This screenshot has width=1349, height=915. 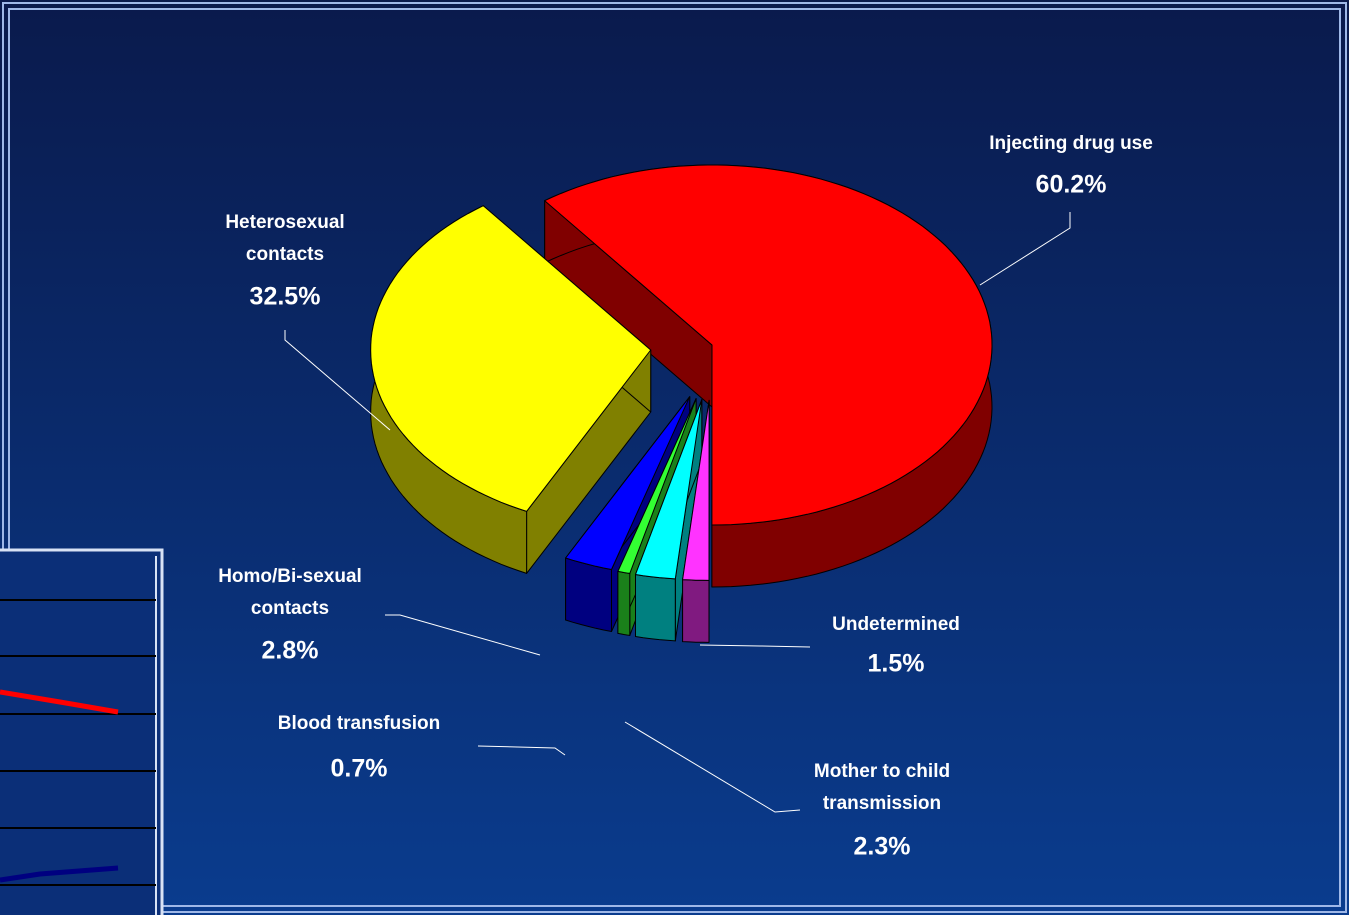 What do you see at coordinates (290, 592) in the screenshot?
I see `slice-label: Homo/Bi-sexual contacts` at bounding box center [290, 592].